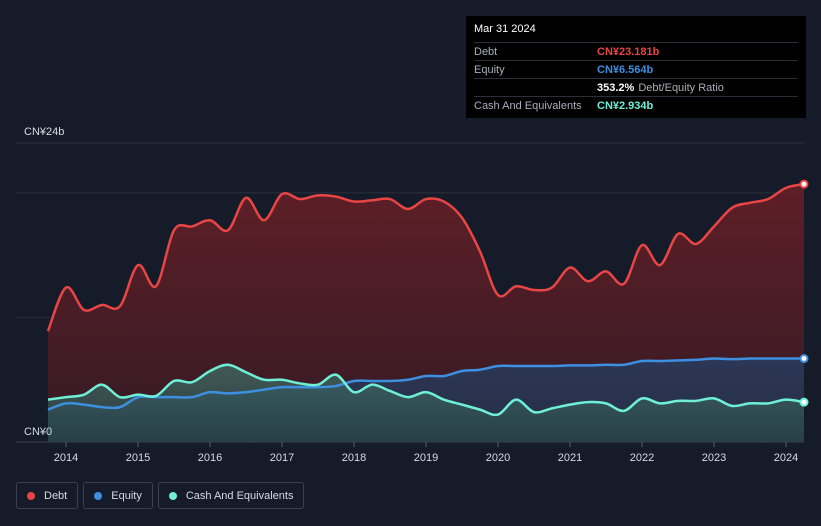 This screenshot has height=526, width=821. I want to click on legend-item-equity: Equity, so click(118, 495).